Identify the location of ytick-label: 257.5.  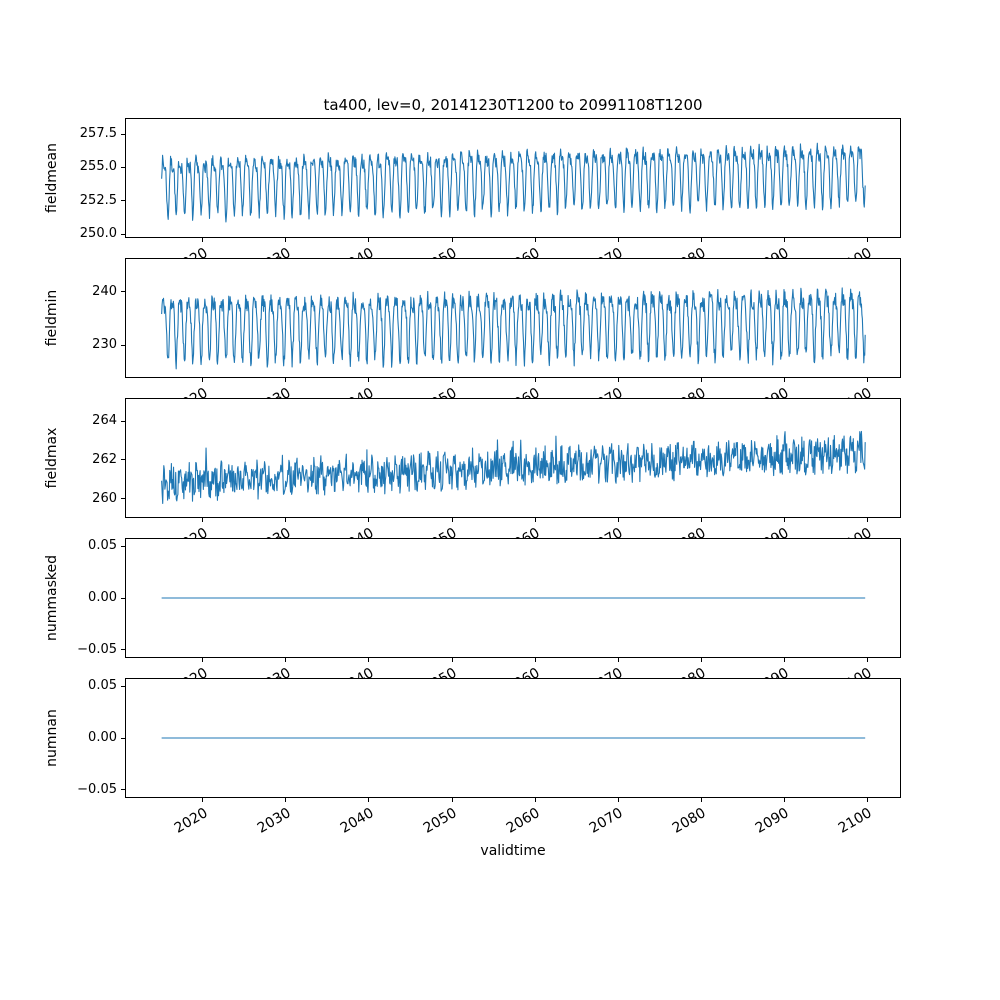
(98, 133).